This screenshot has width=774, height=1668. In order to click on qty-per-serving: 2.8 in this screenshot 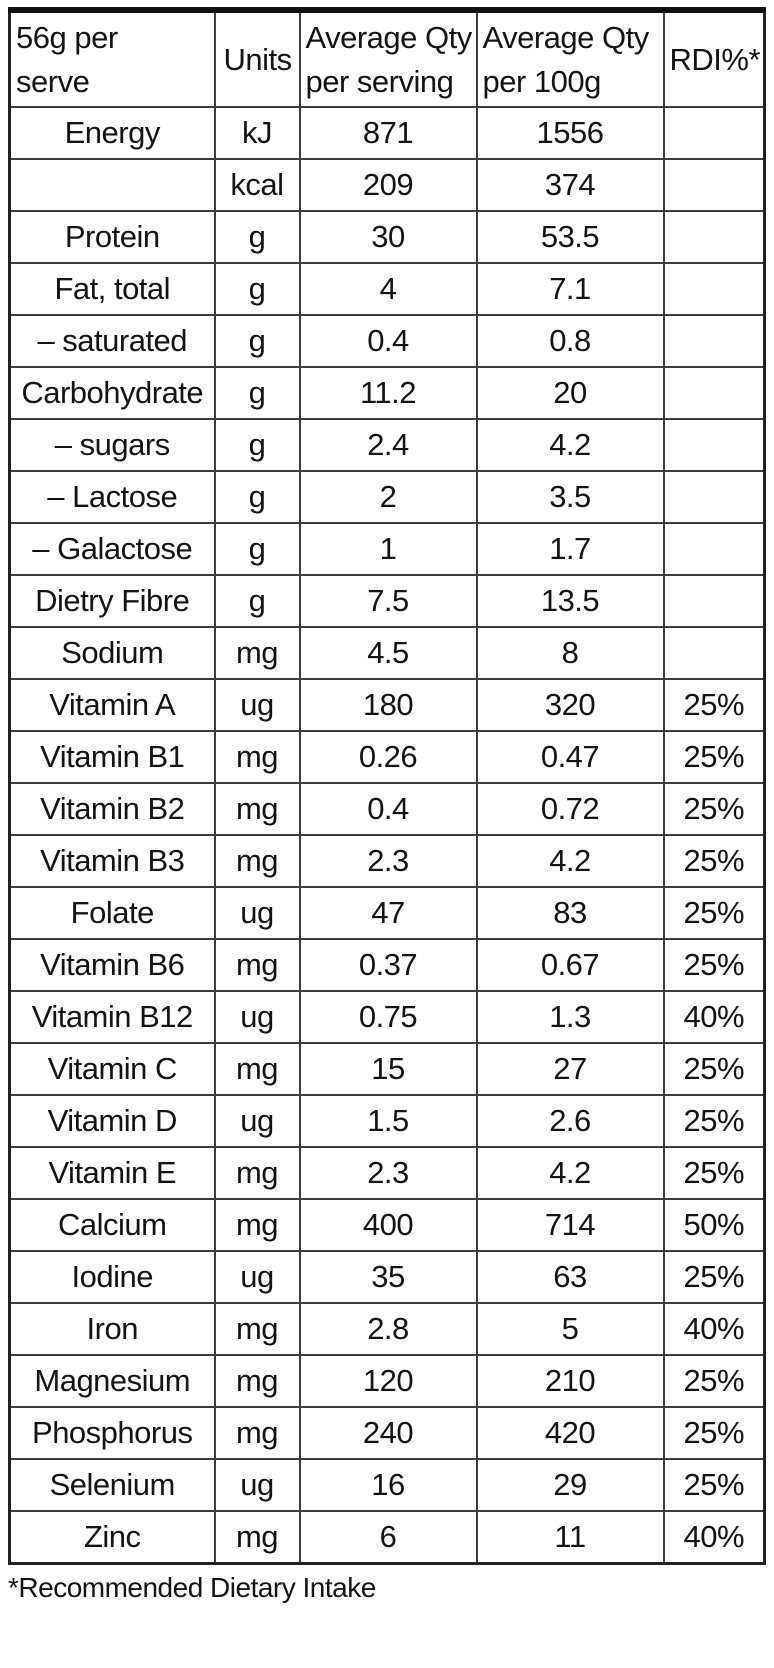, I will do `click(388, 1329)`.